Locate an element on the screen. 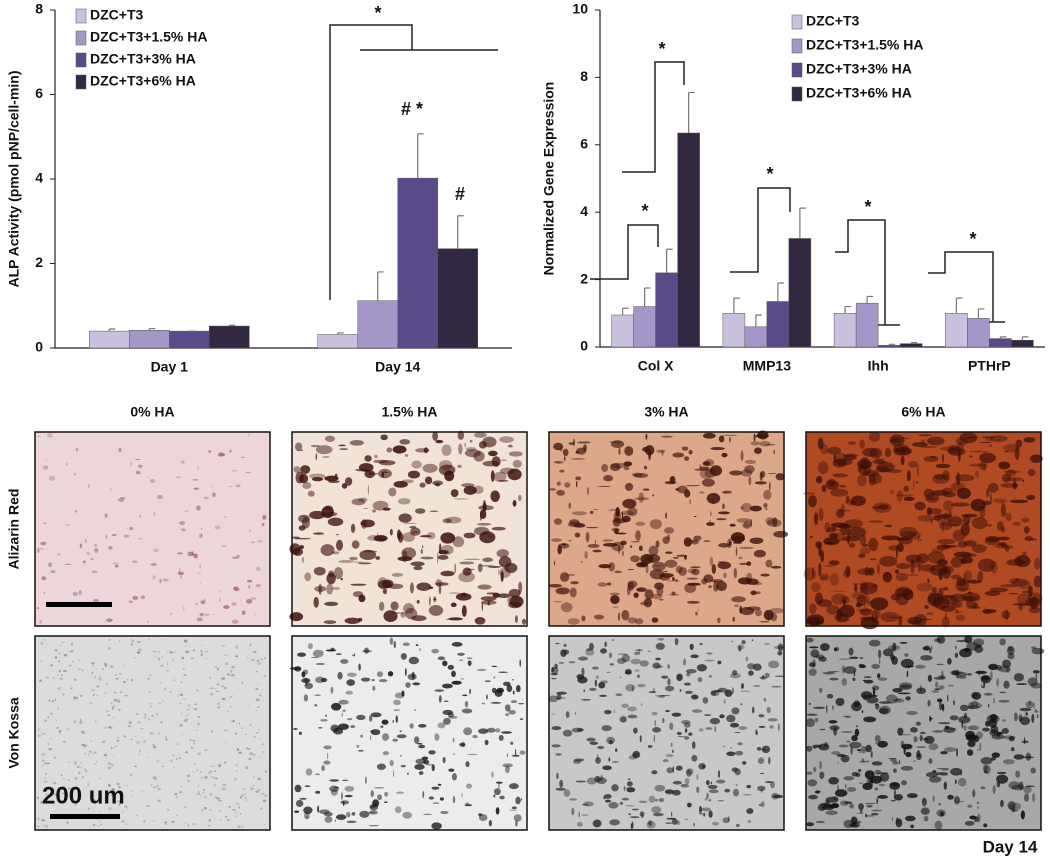 This screenshot has height=860, width=1050. legend-label: DZC+T3 is located at coordinates (117, 15).